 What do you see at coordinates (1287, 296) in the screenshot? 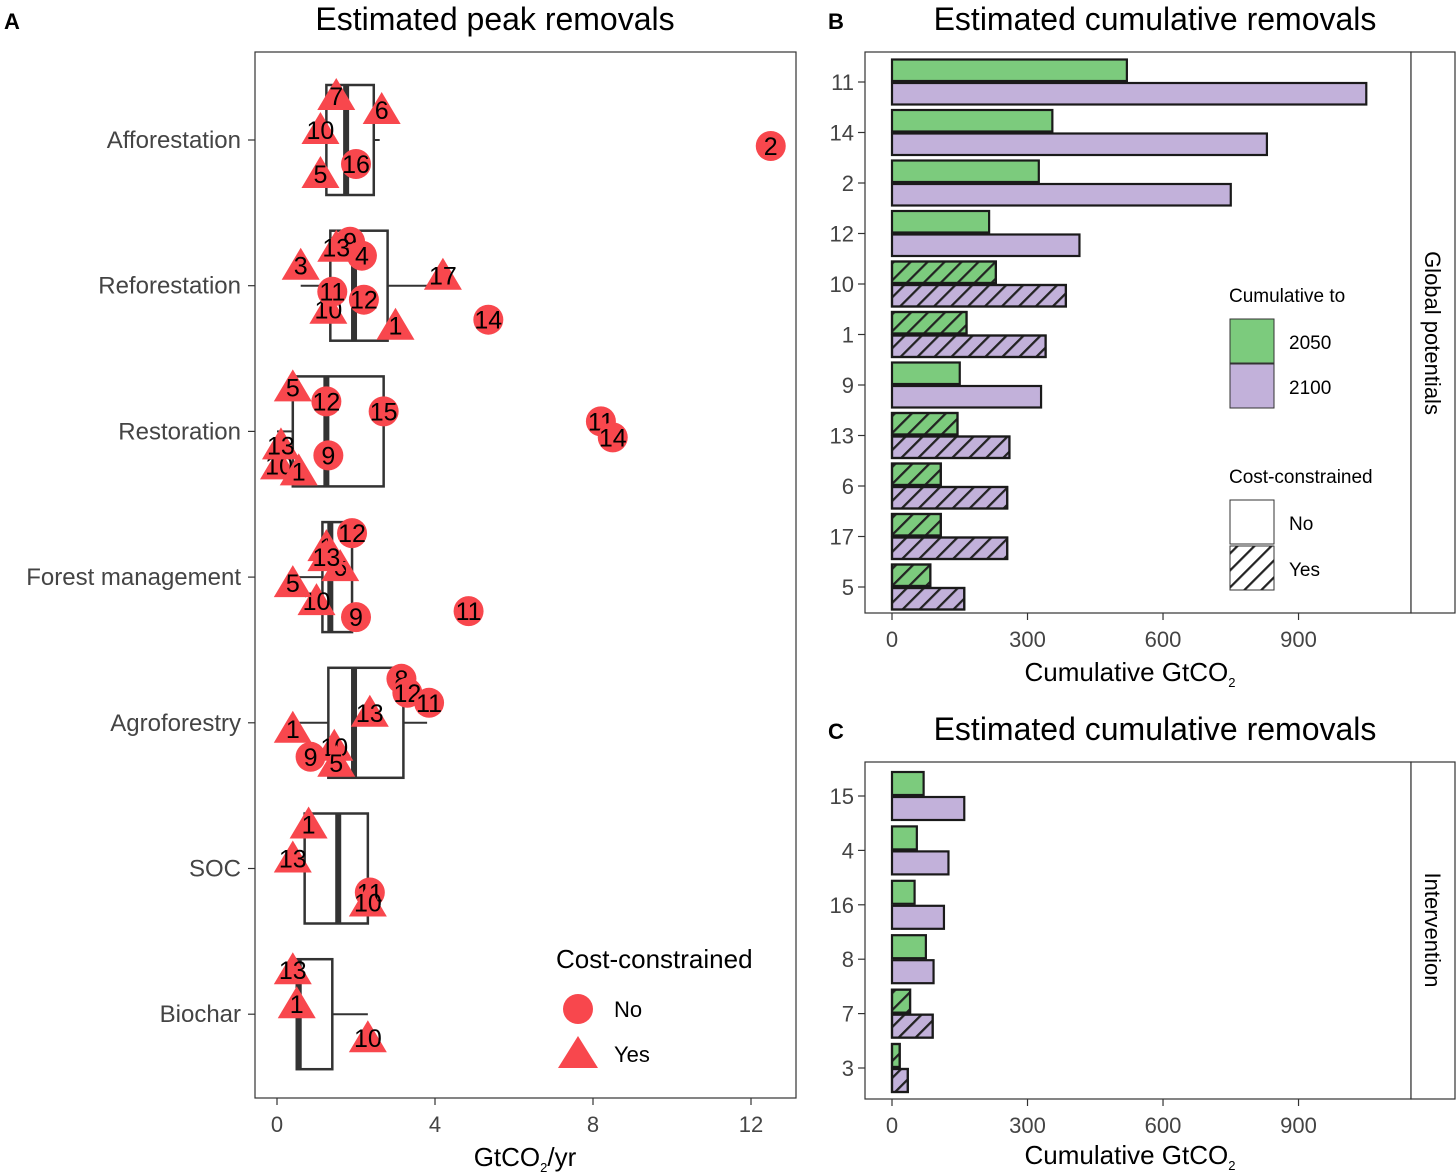
I see `legend-cumulative-title: Cumulative to` at bounding box center [1287, 296].